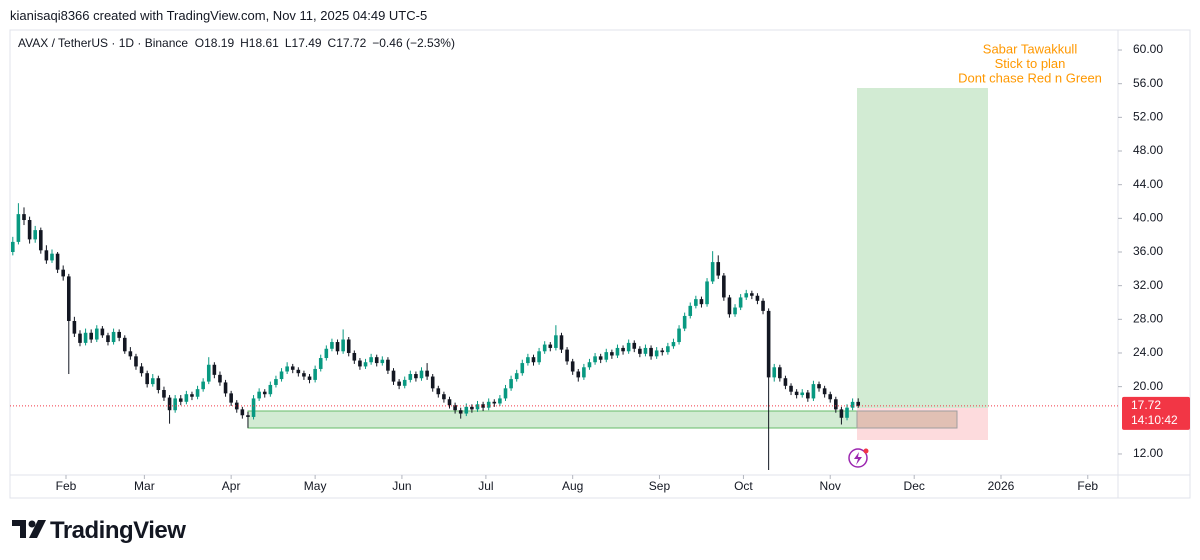 Image resolution: width=1200 pixels, height=560 pixels. I want to click on ohlc-value: 17.72, so click(351, 43).